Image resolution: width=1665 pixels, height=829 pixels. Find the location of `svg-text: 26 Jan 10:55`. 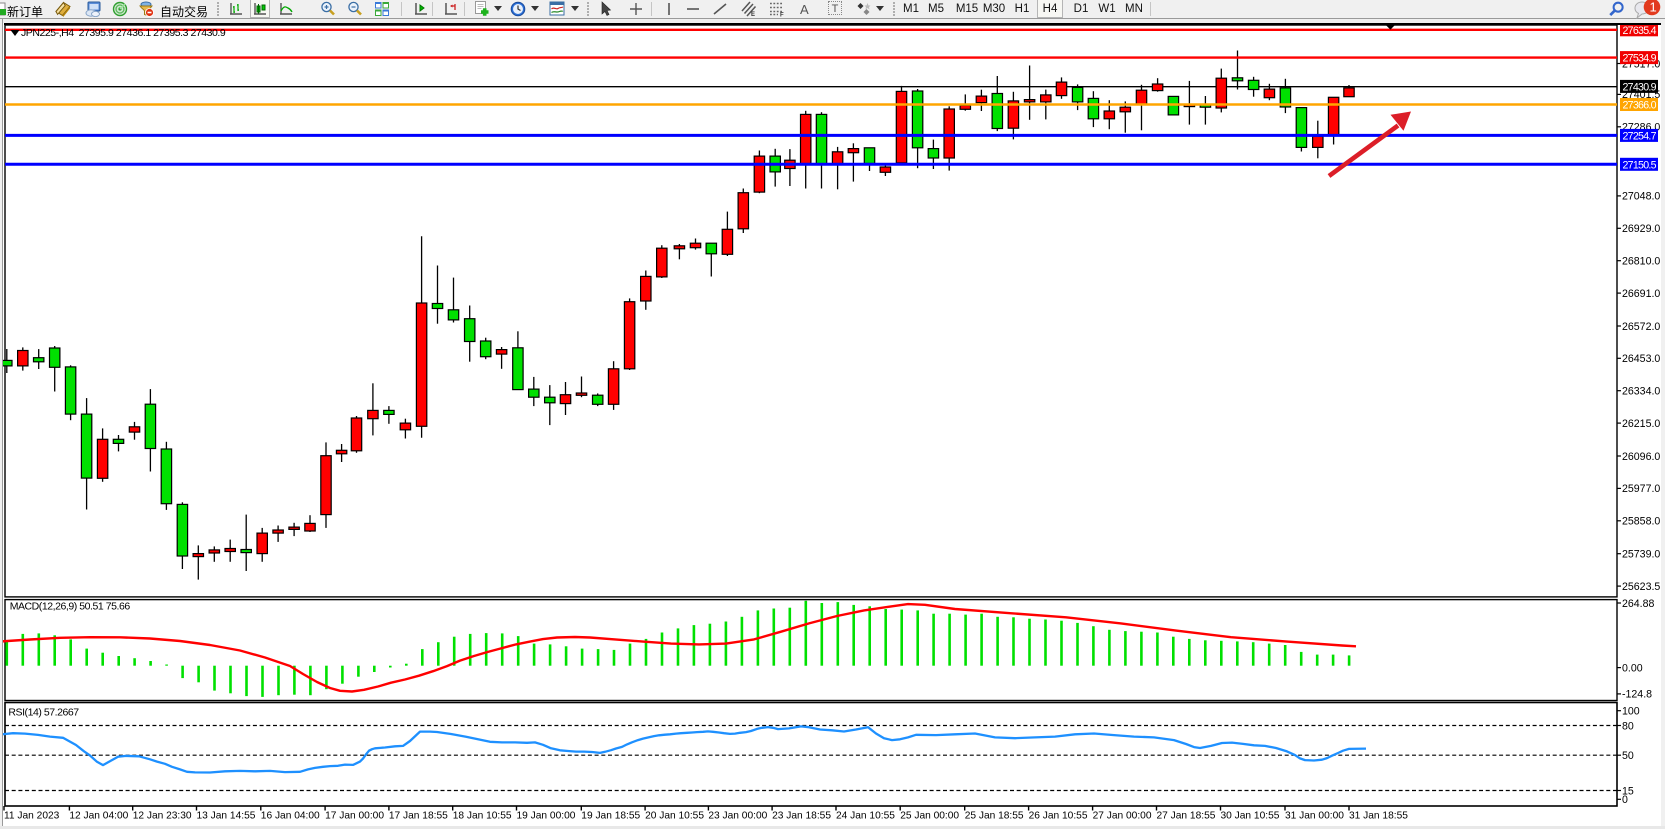

svg-text: 26 Jan 10:55 is located at coordinates (1058, 816).